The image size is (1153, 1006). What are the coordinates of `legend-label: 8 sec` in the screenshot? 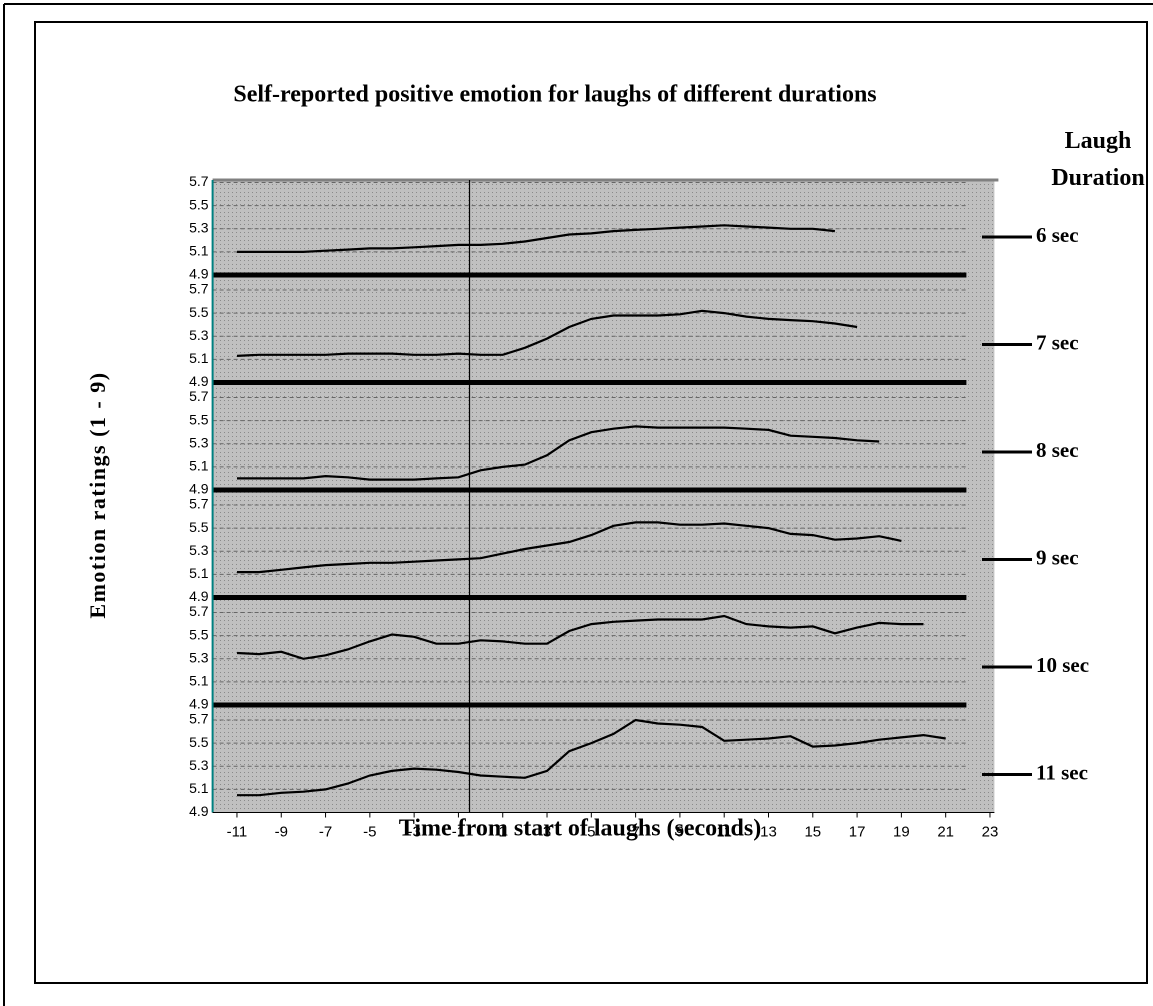 It's located at (1057, 450).